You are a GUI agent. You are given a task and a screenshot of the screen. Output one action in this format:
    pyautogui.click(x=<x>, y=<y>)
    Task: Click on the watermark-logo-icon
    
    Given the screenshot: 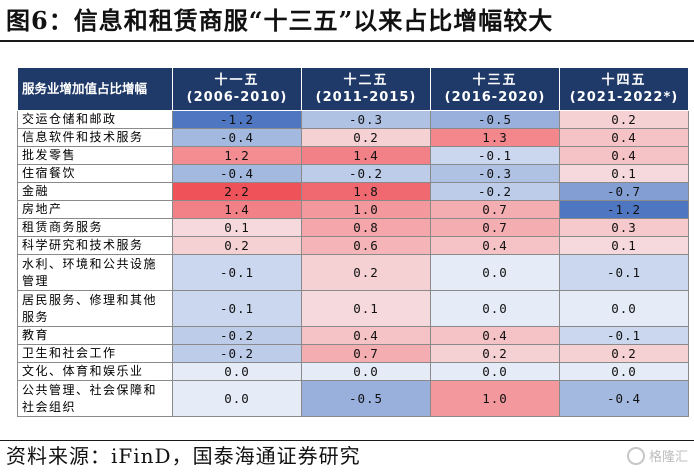 What is the action you would take?
    pyautogui.click(x=635, y=455)
    